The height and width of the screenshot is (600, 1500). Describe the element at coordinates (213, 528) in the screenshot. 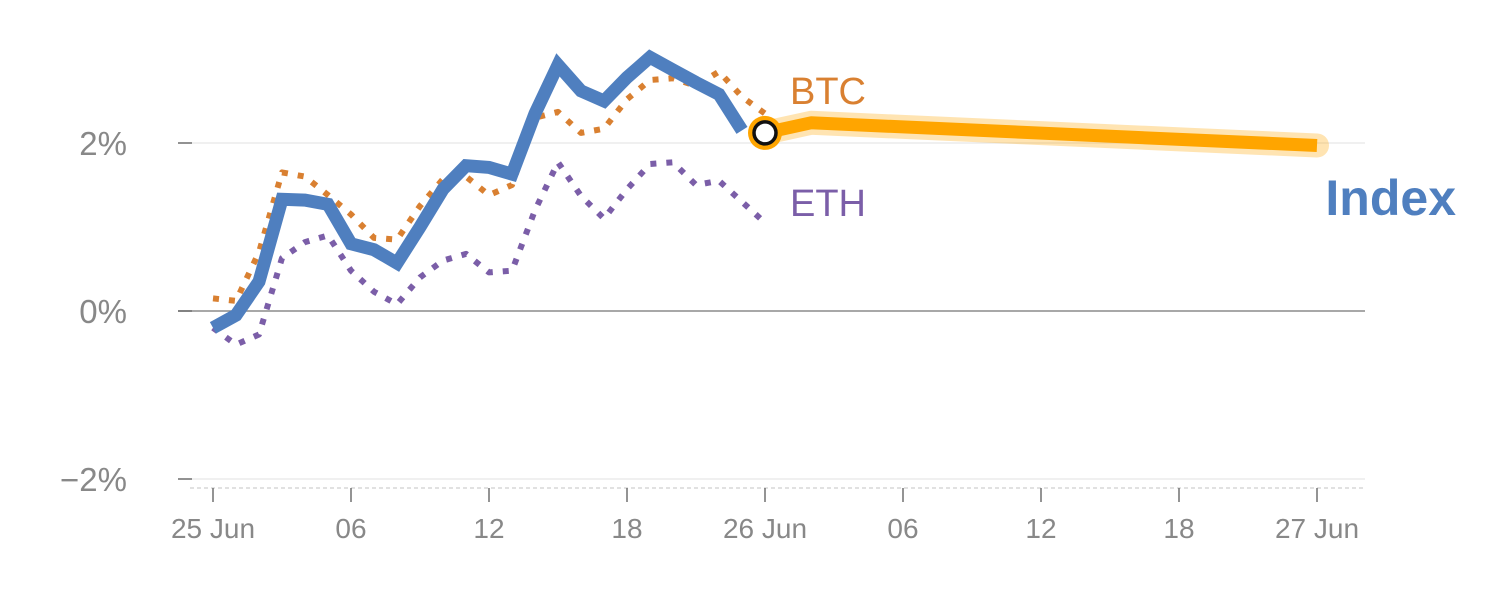

I see `x-tick-label: 25 Jun` at that location.